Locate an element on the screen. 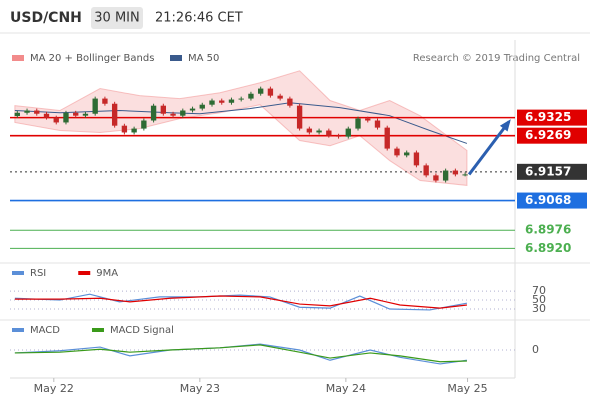 This screenshot has height=400, width=590. level-label: 6.9325 is located at coordinates (548, 117).